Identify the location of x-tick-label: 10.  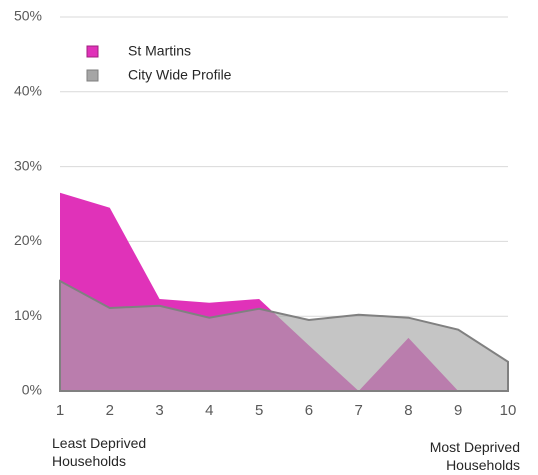
(508, 410).